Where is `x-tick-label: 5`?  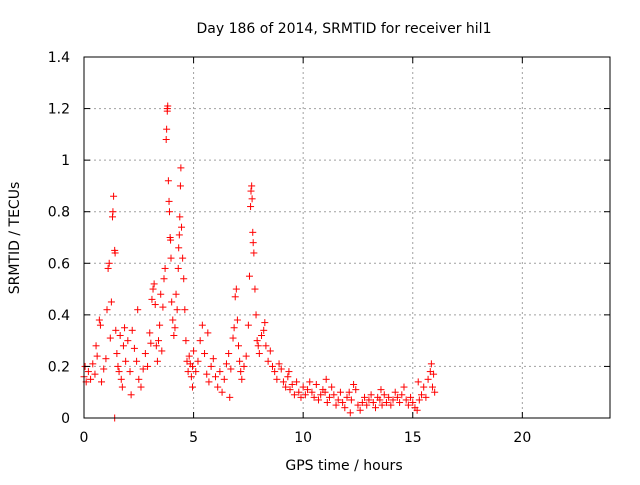 x-tick-label: 5 is located at coordinates (193, 438).